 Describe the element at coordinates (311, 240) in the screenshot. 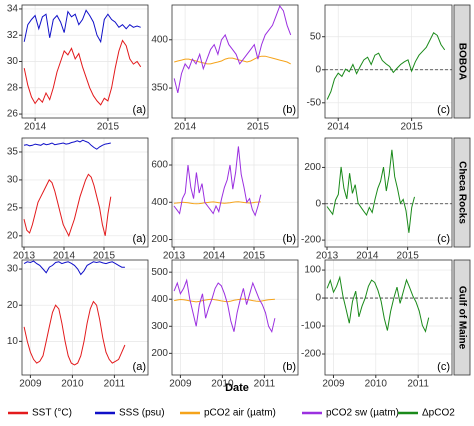

I see `y-tick-label: -200` at that location.